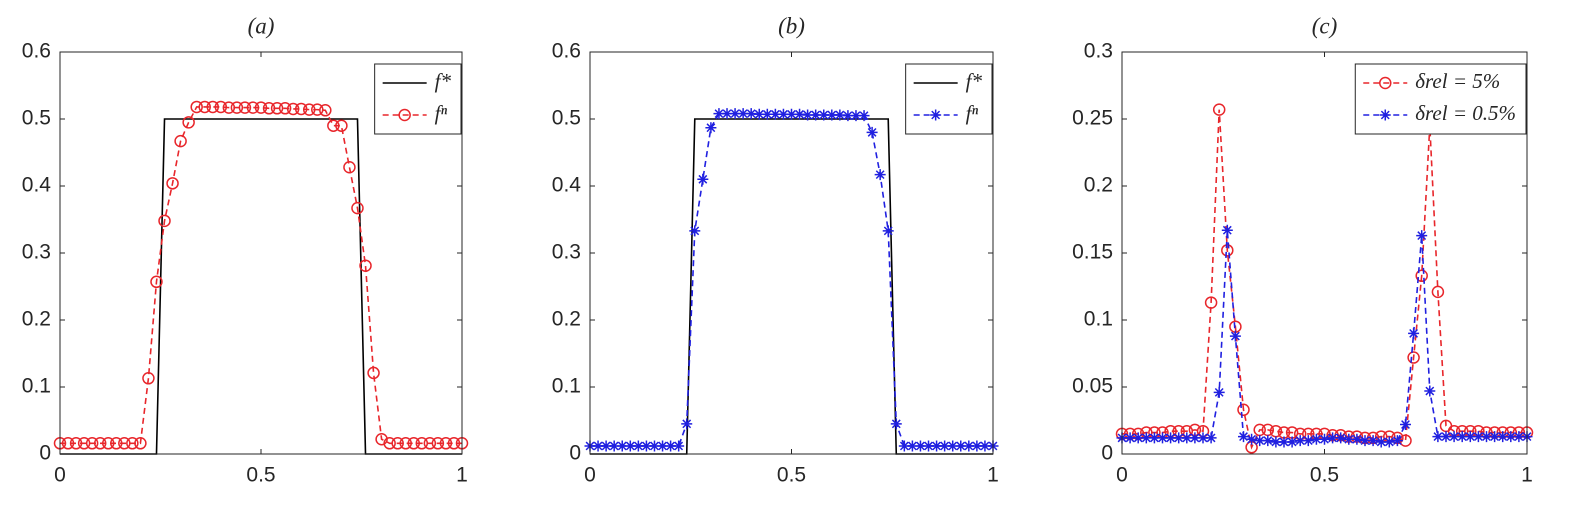 The height and width of the screenshot is (510, 1592). What do you see at coordinates (1122, 475) in the screenshot?
I see `x-tick-label: 0` at bounding box center [1122, 475].